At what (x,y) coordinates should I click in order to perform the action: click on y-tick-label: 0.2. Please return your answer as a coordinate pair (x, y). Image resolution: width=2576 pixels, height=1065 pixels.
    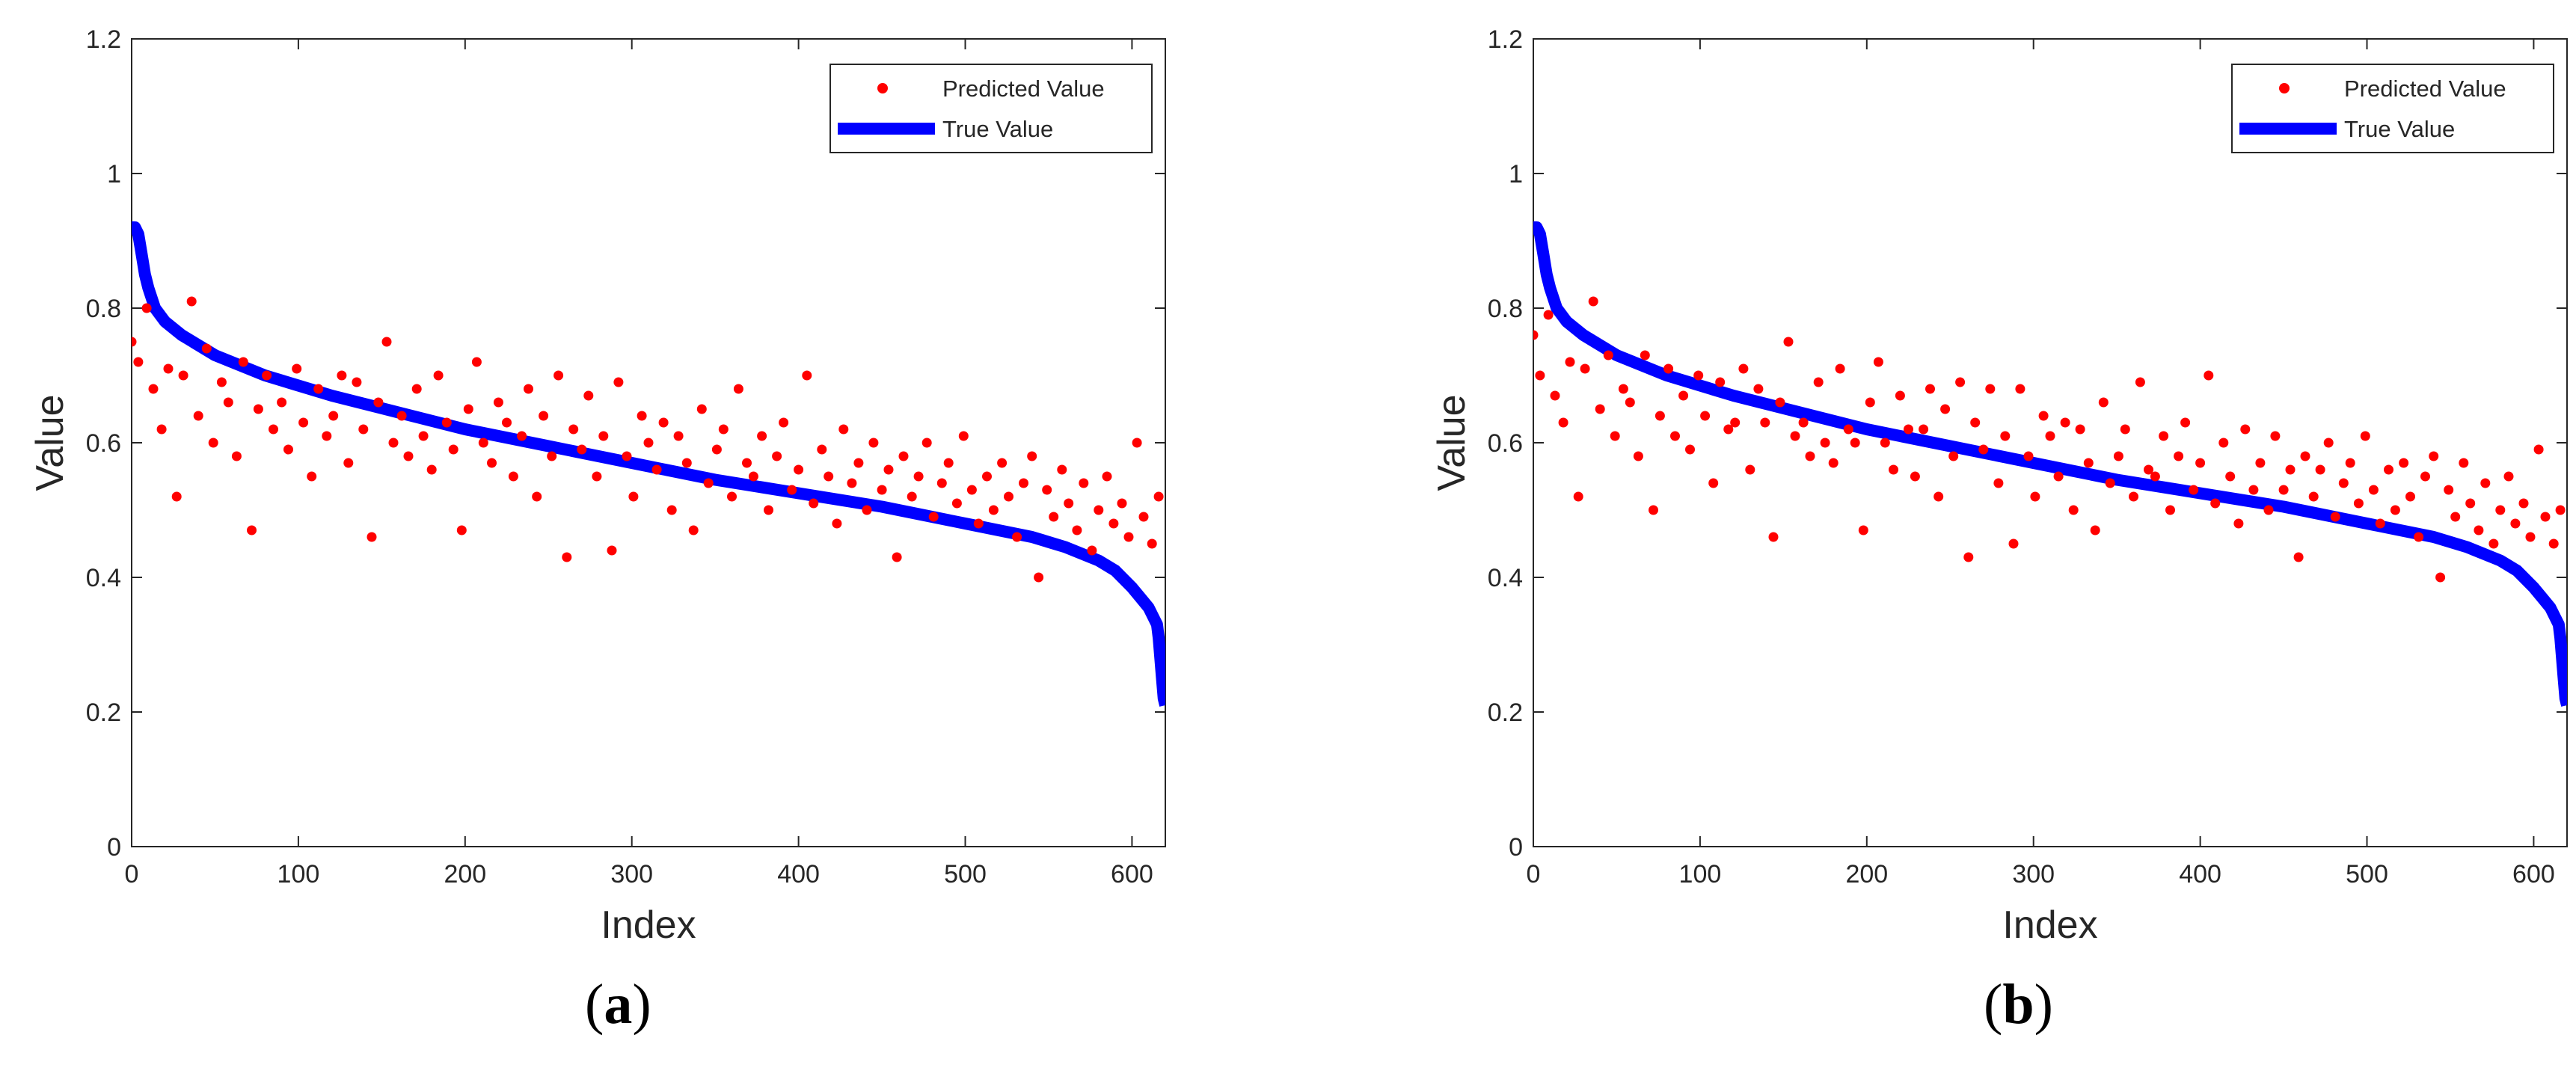
    Looking at the image, I should click on (1505, 713).